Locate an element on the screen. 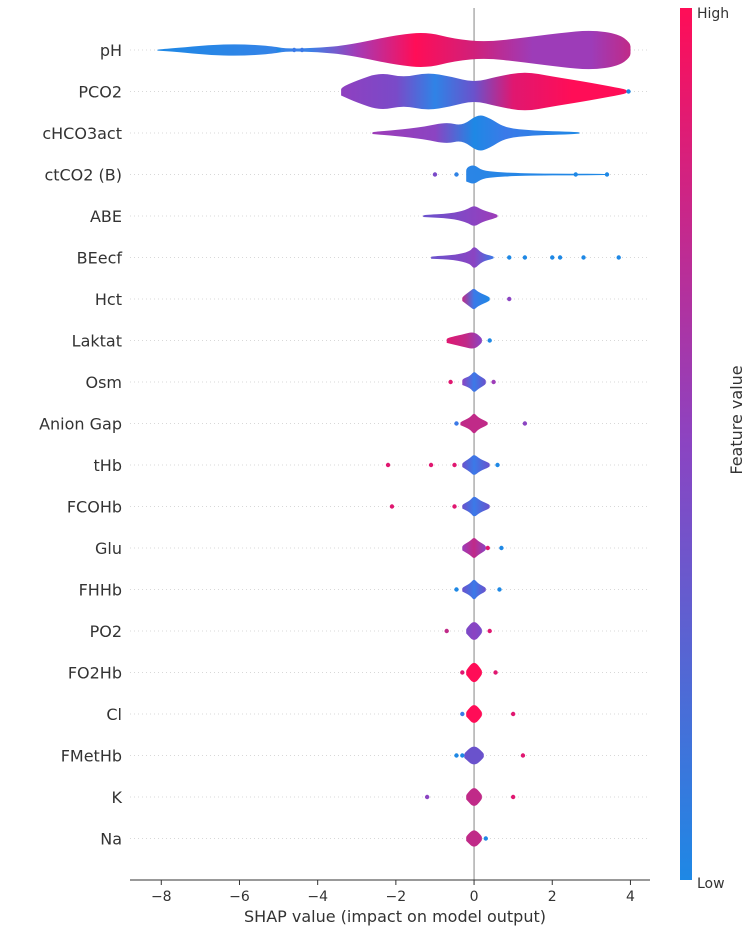  violin-na is located at coordinates (474, 838).